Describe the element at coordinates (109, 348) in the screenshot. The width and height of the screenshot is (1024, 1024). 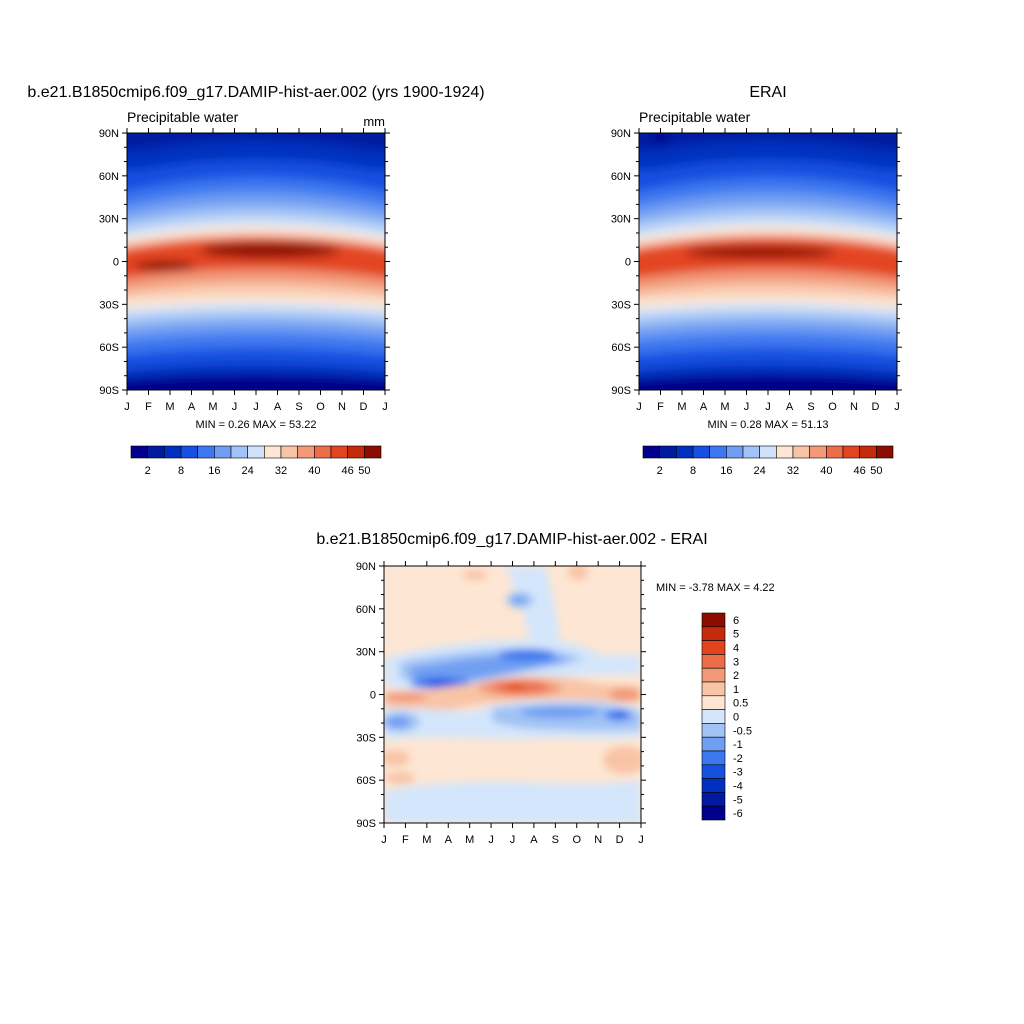
I see `panel-model-lat-label: 60S` at that location.